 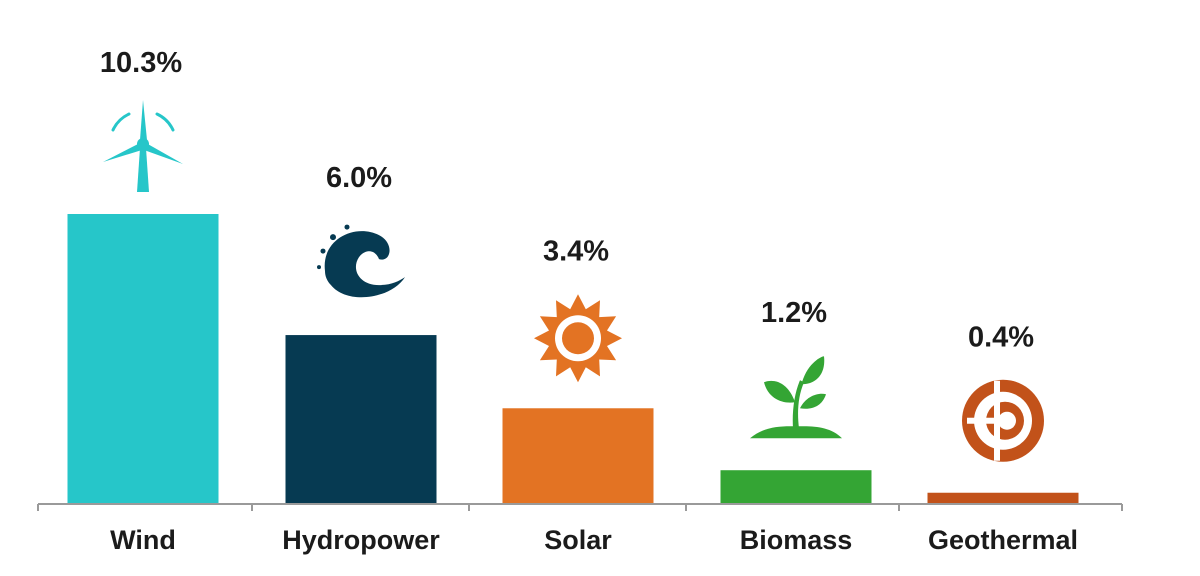 What do you see at coordinates (141, 63) in the screenshot?
I see `data-label-wind: 10.3%` at bounding box center [141, 63].